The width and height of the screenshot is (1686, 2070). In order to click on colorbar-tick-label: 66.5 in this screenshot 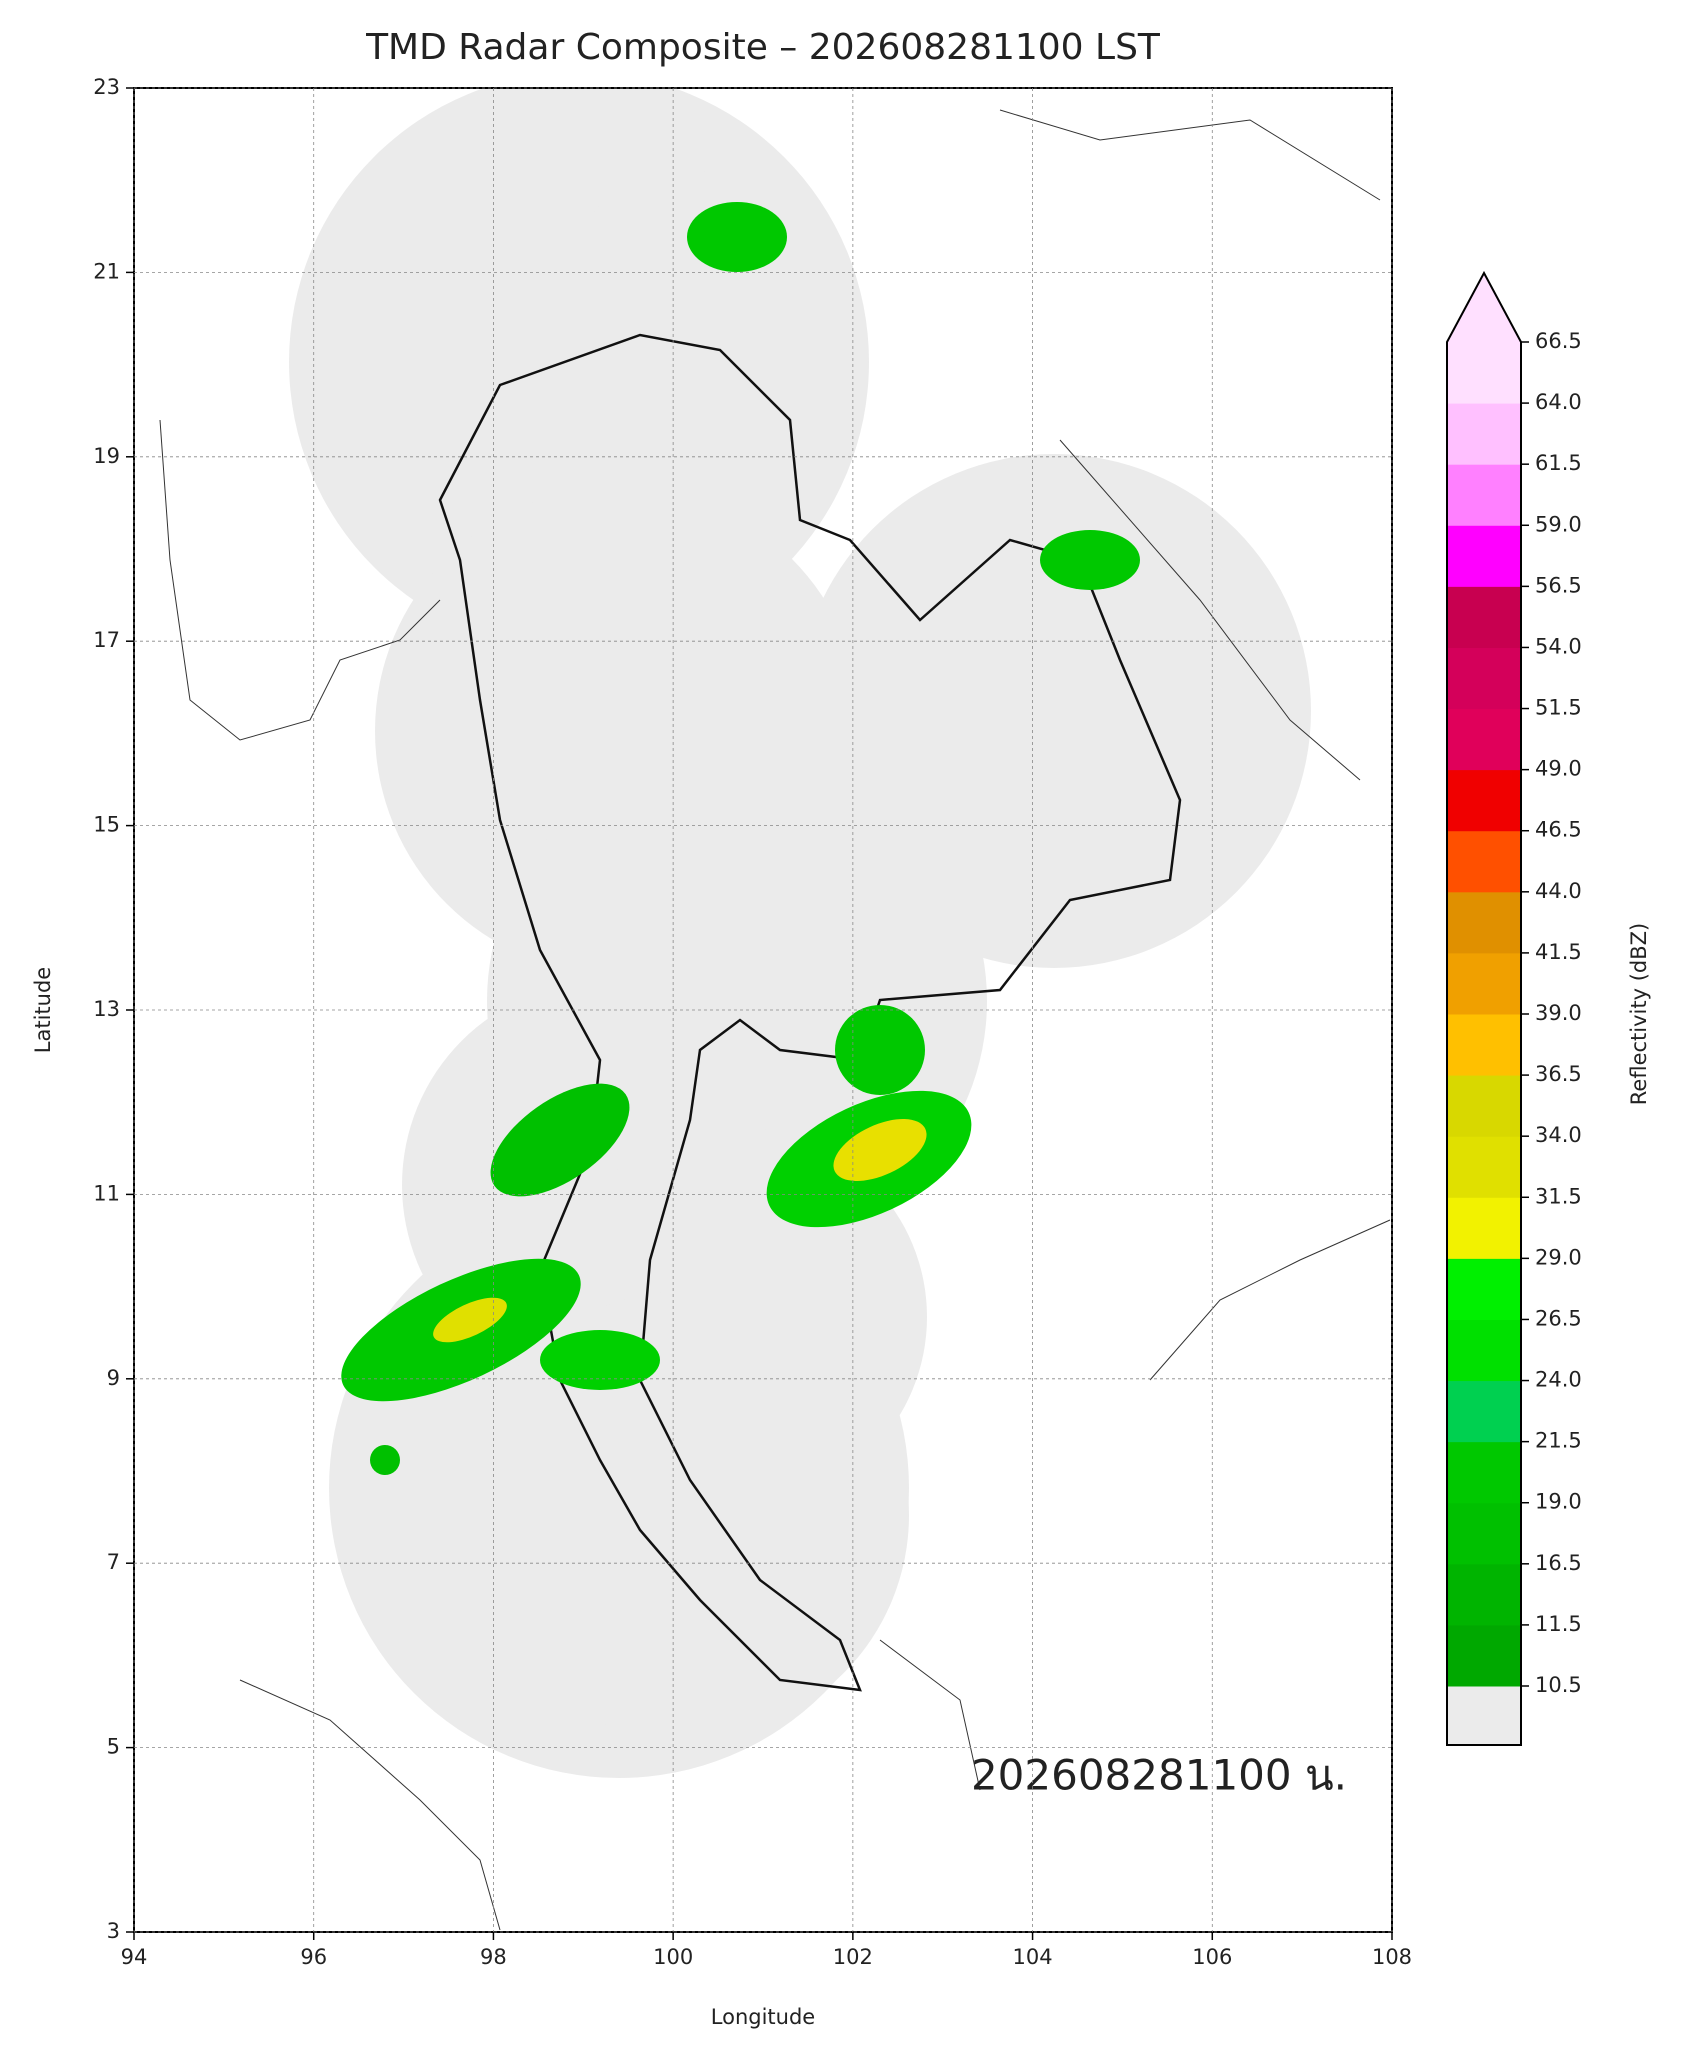, I will do `click(1558, 341)`.